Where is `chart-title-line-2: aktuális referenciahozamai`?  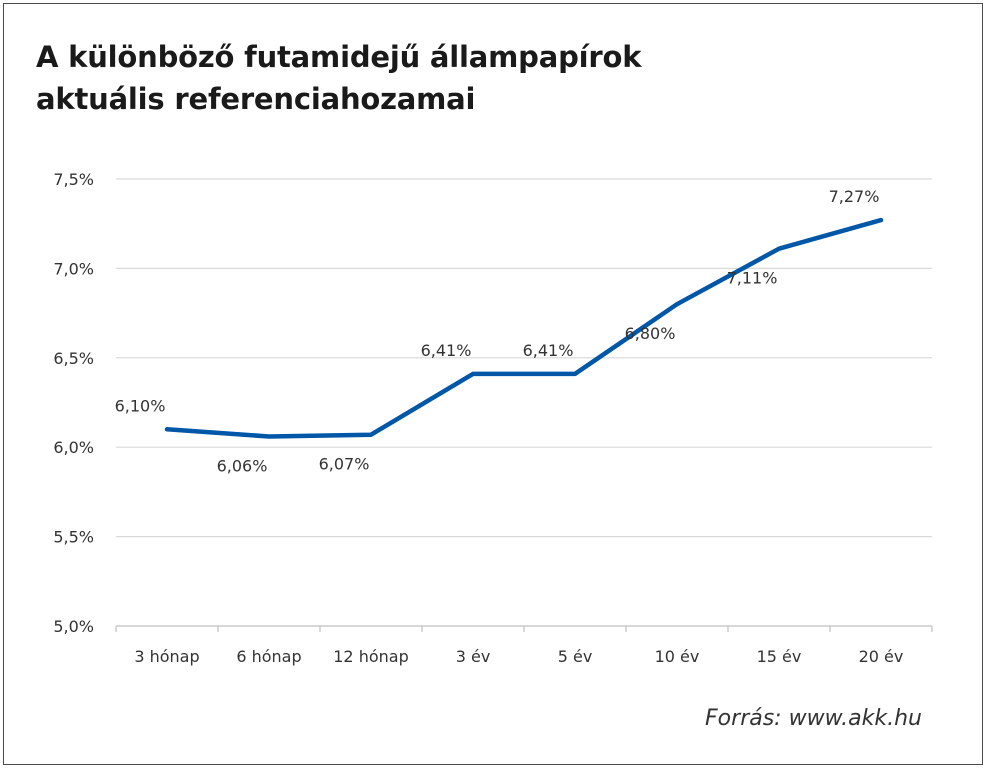
chart-title-line-2: aktuális referenciahozamai is located at coordinates (256, 99).